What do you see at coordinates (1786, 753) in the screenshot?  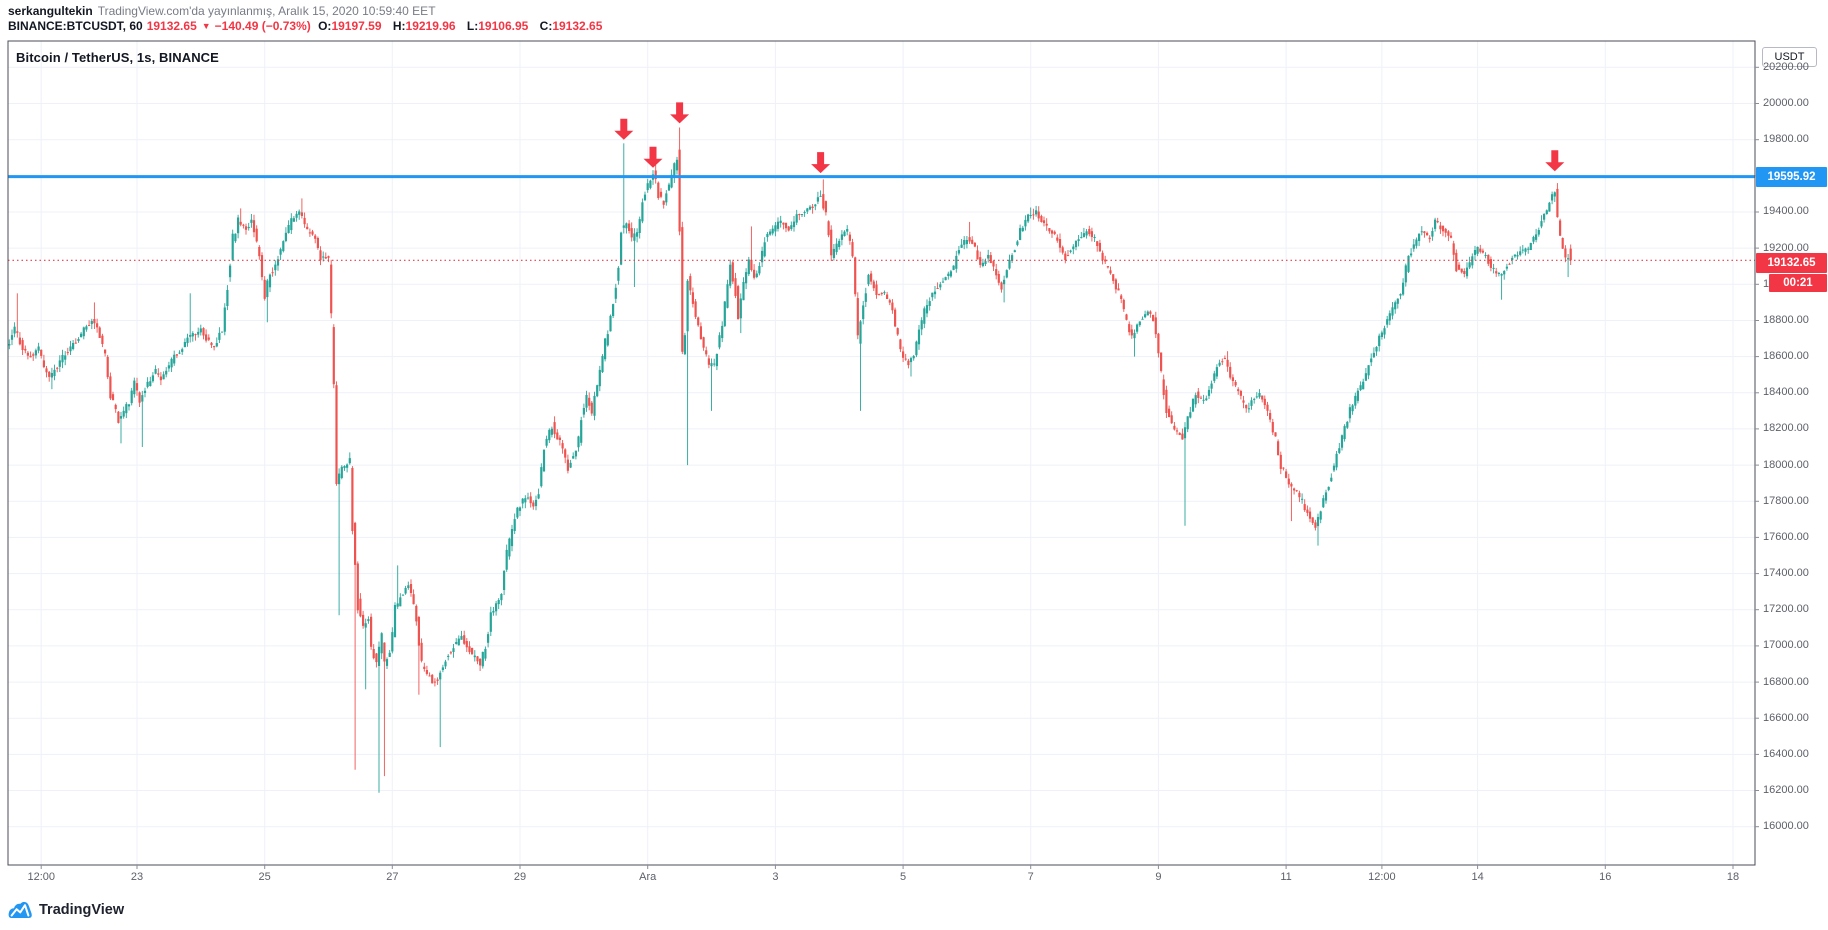 I see `price-axis-label: 16400.00` at bounding box center [1786, 753].